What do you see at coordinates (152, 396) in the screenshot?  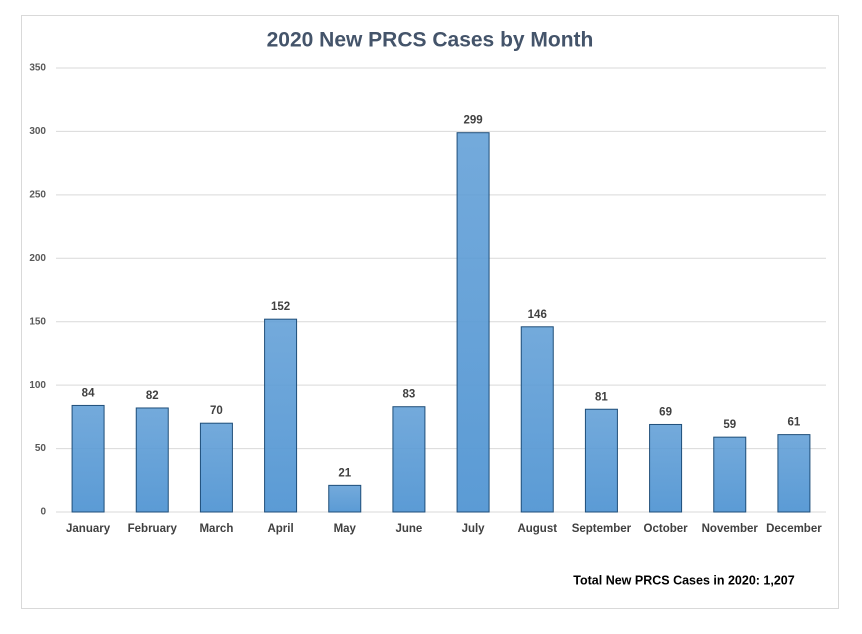 I see `value-label: 82` at bounding box center [152, 396].